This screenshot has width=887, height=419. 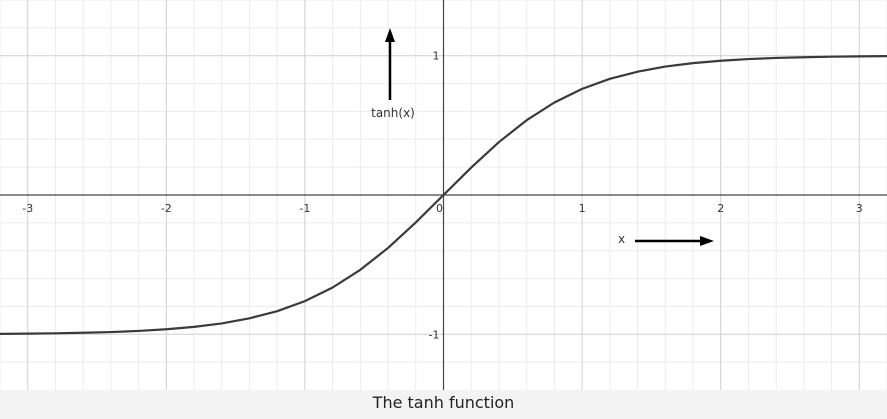 What do you see at coordinates (434, 334) in the screenshot?
I see `y-tick-label: -1` at bounding box center [434, 334].